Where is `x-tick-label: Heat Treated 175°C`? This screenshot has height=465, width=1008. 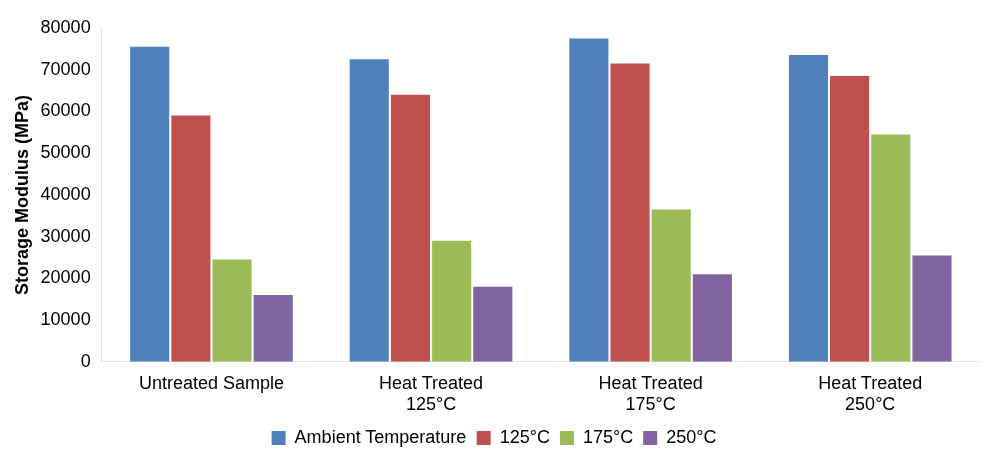 x-tick-label: Heat Treated 175°C is located at coordinates (650, 393).